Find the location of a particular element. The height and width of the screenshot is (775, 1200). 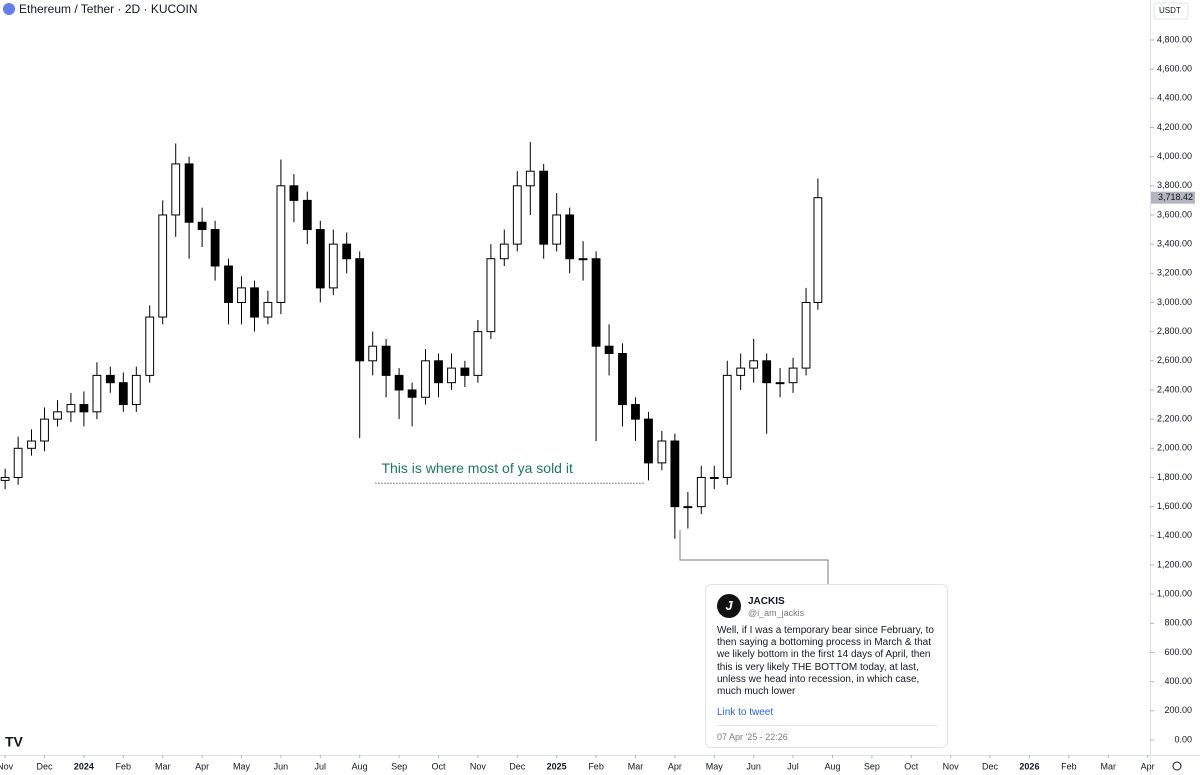

y-tick-label: 800.00 is located at coordinates (1178, 623).